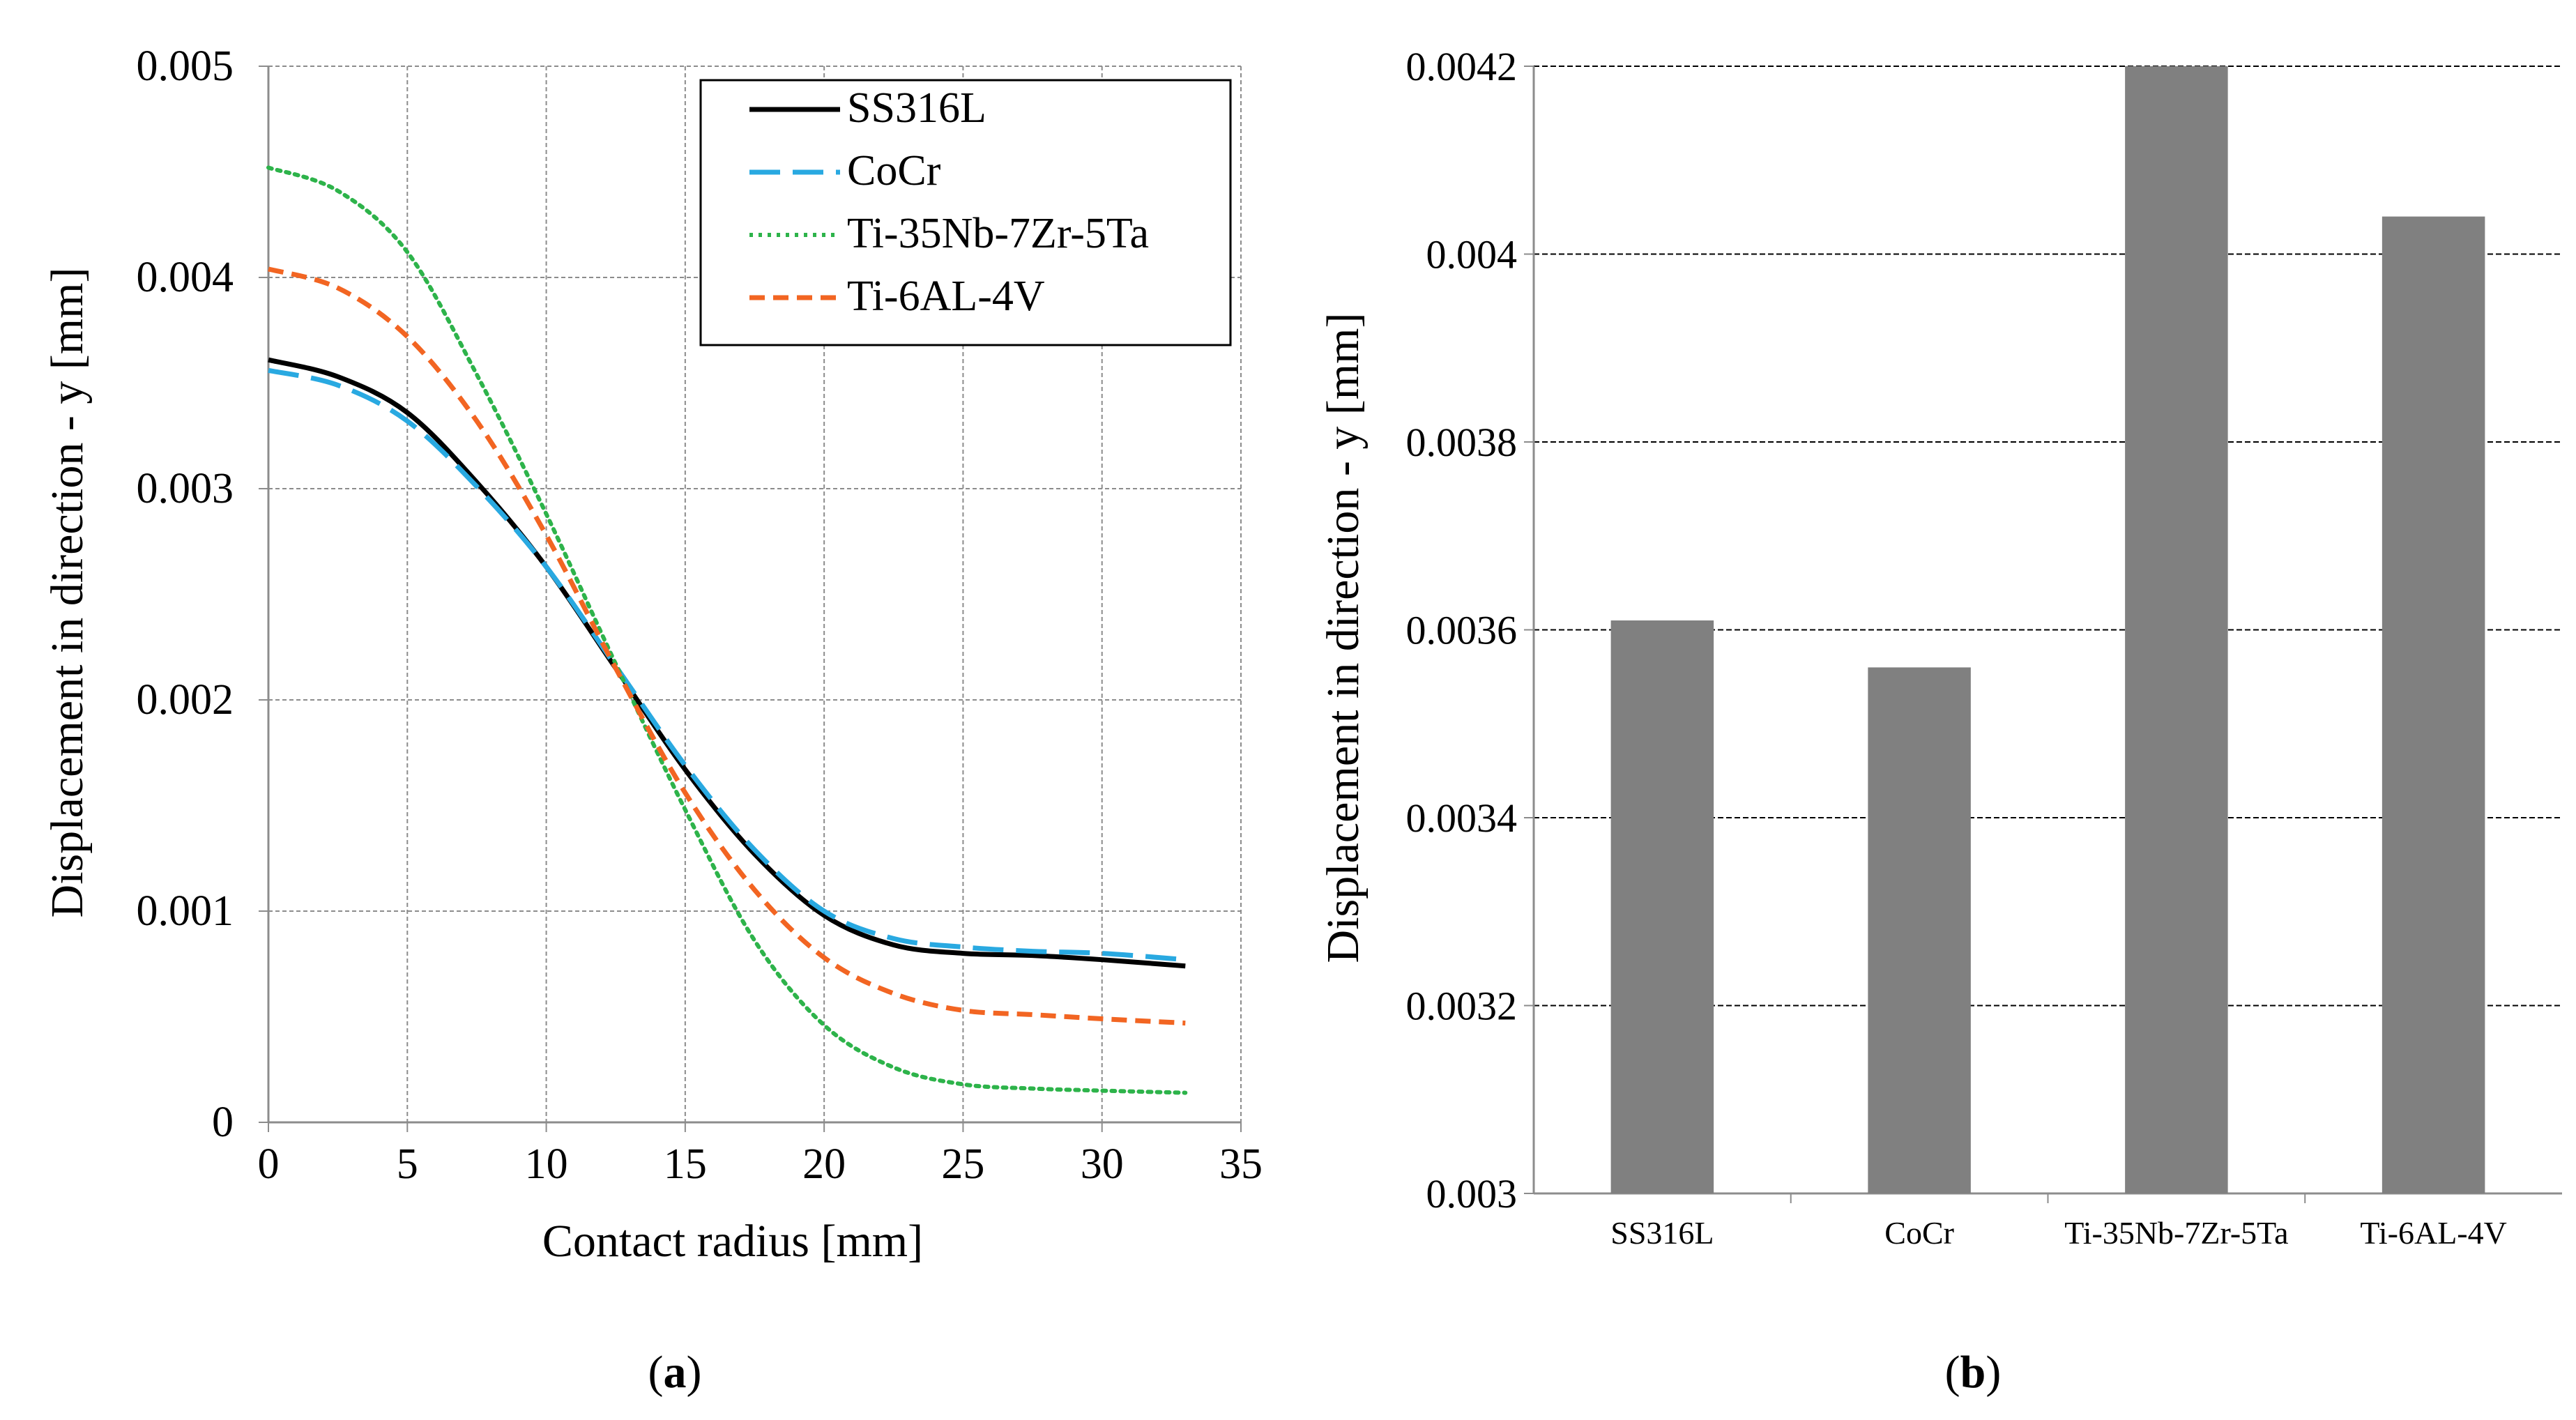 This screenshot has width=2576, height=1420. I want to click on tick-labels-b: 0.003 0.0032 0.0034 0.0036 0.0038 0.004 0.0042, so click(1462, 630).